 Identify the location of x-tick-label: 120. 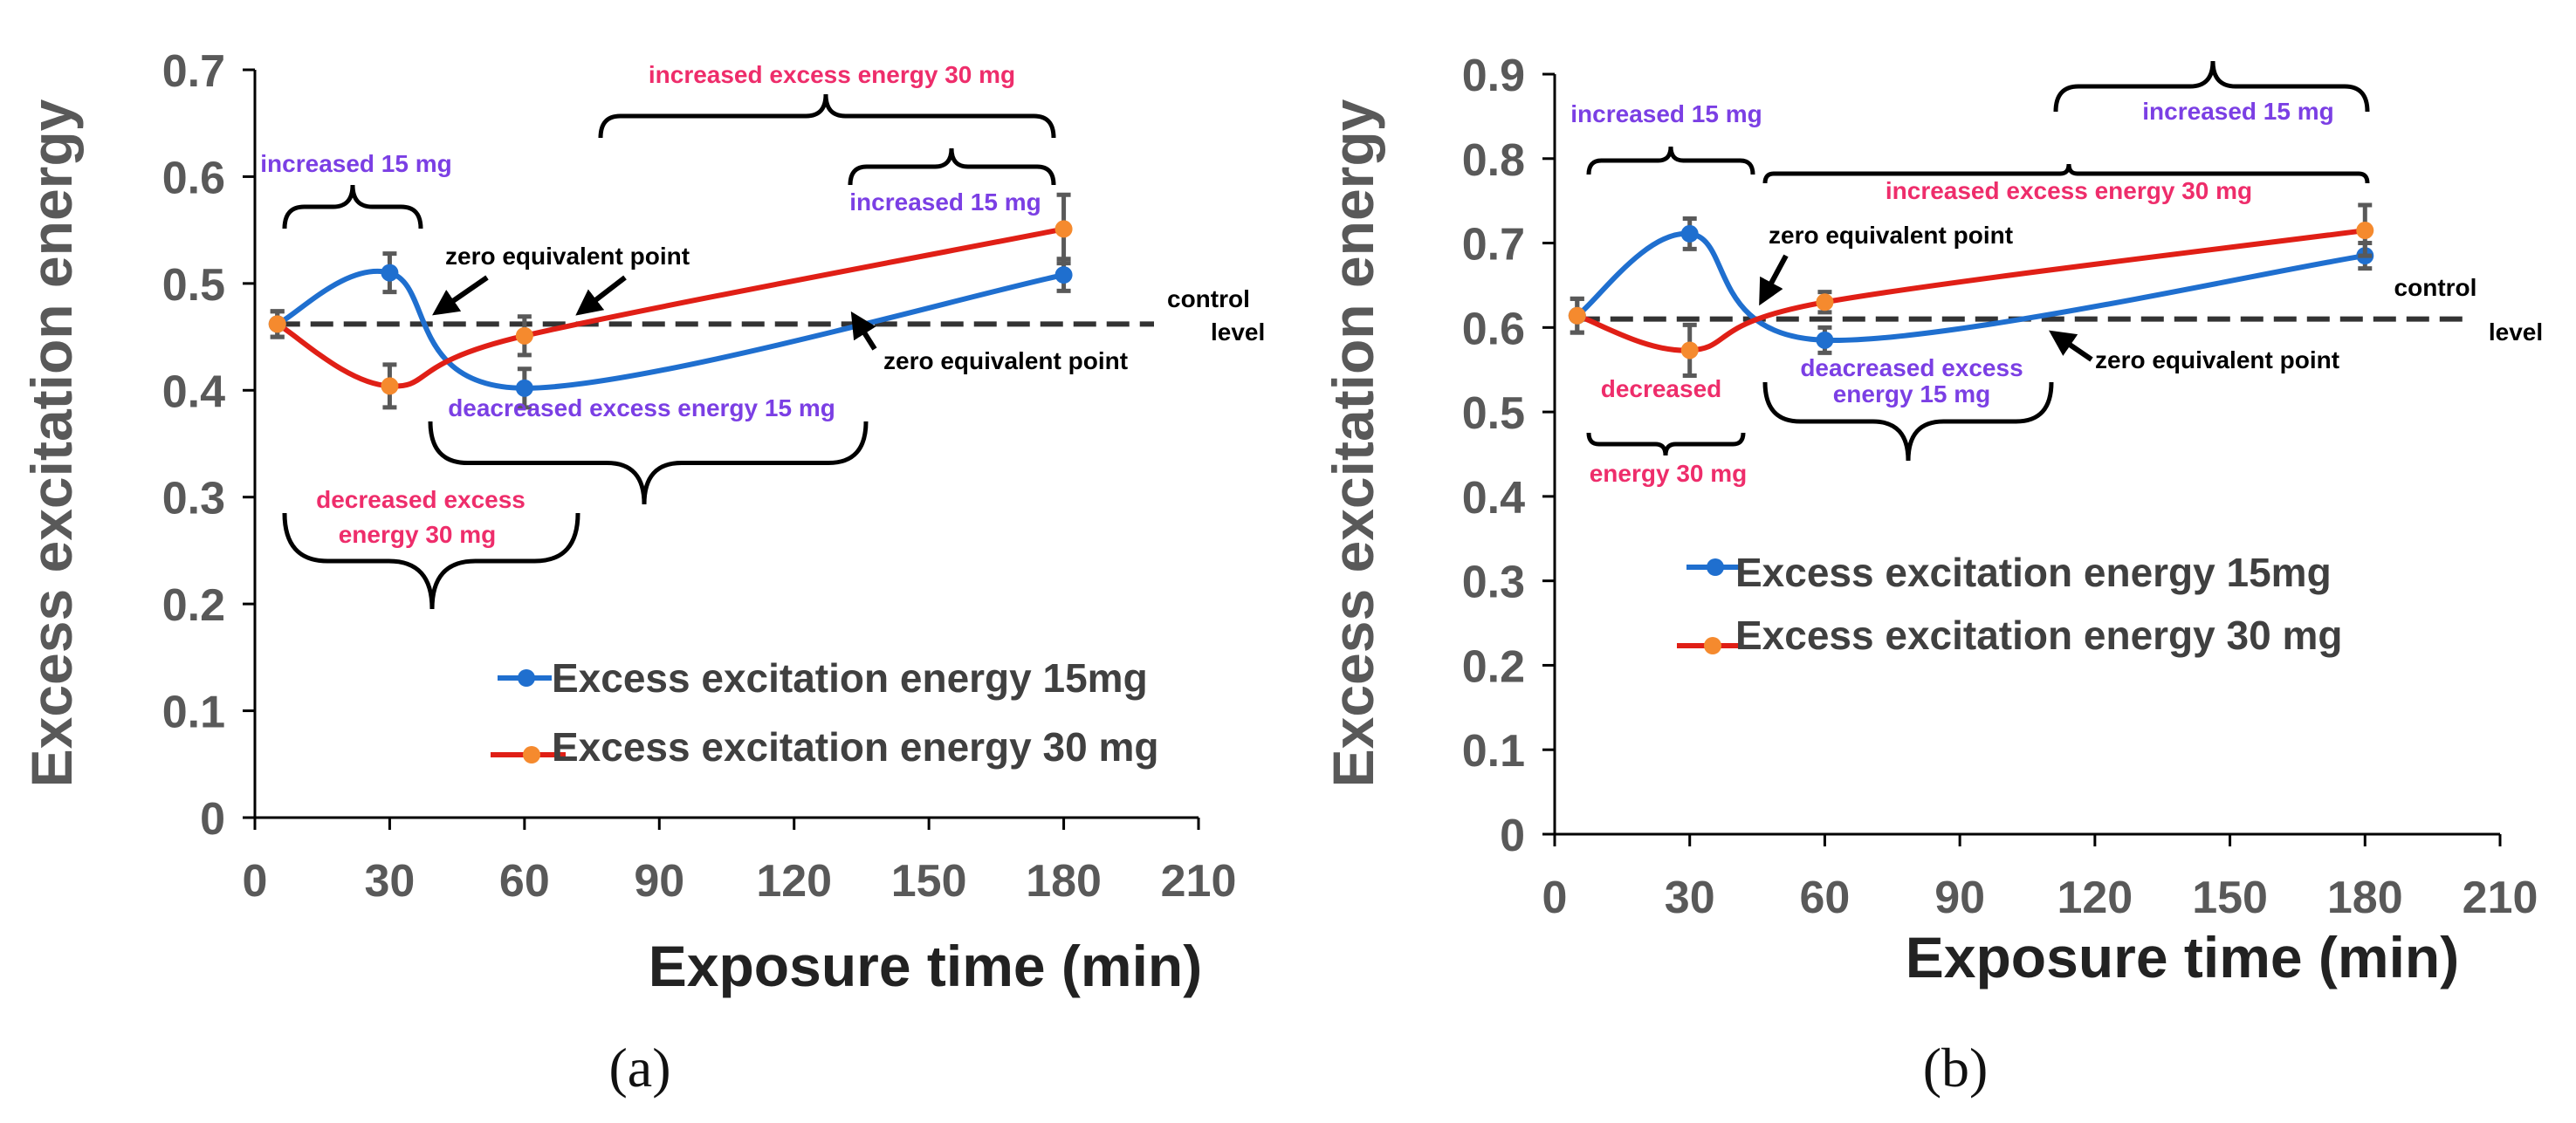
(794, 881).